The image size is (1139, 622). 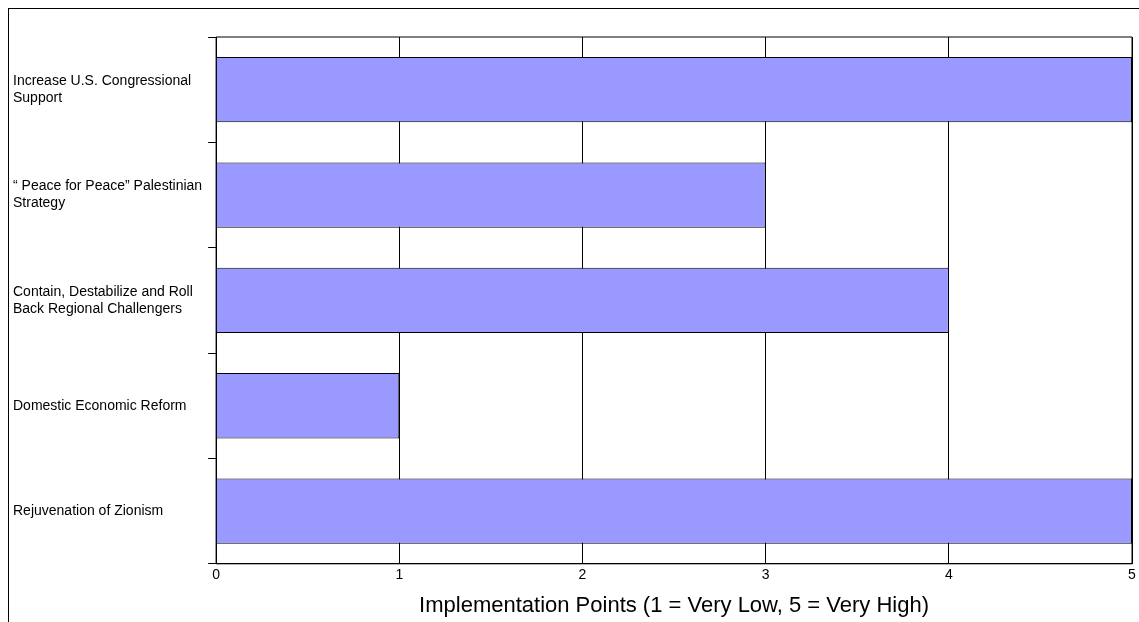 What do you see at coordinates (765, 574) in the screenshot?
I see `x-tick-label: 3` at bounding box center [765, 574].